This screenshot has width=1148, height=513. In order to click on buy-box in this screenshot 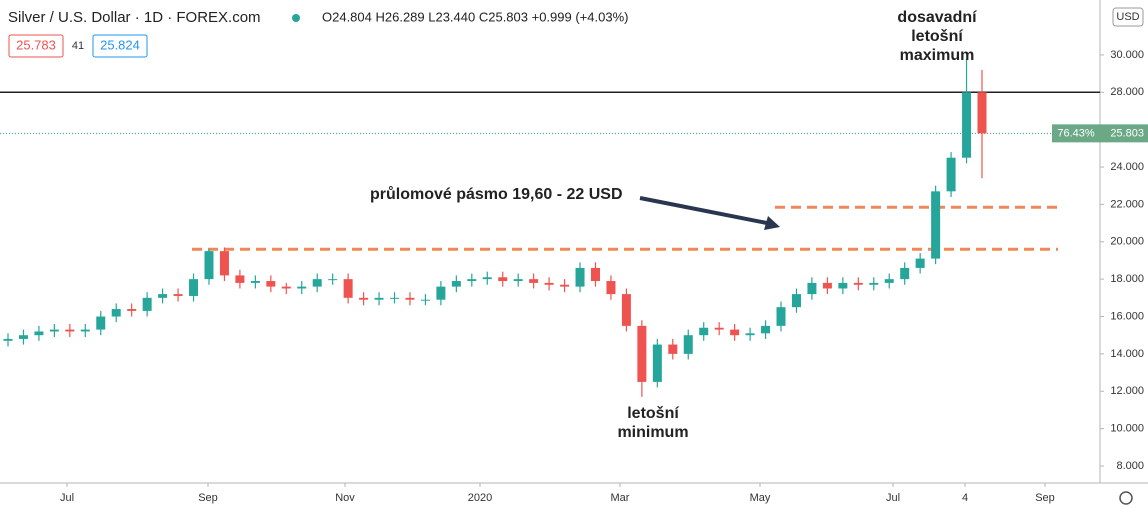, I will do `click(120, 46)`.